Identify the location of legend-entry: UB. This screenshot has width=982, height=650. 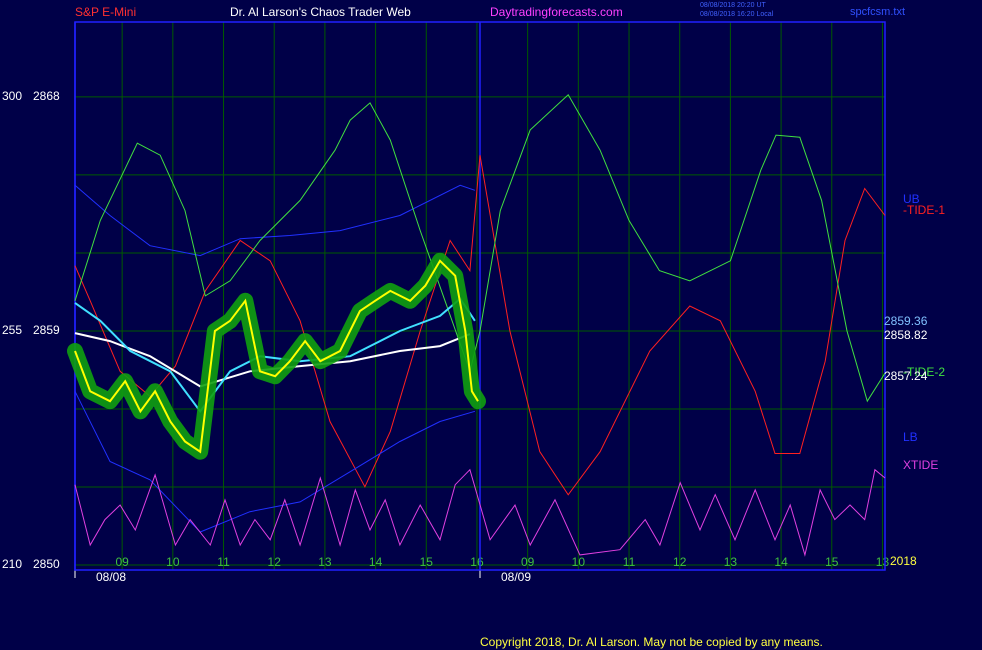
(911, 199).